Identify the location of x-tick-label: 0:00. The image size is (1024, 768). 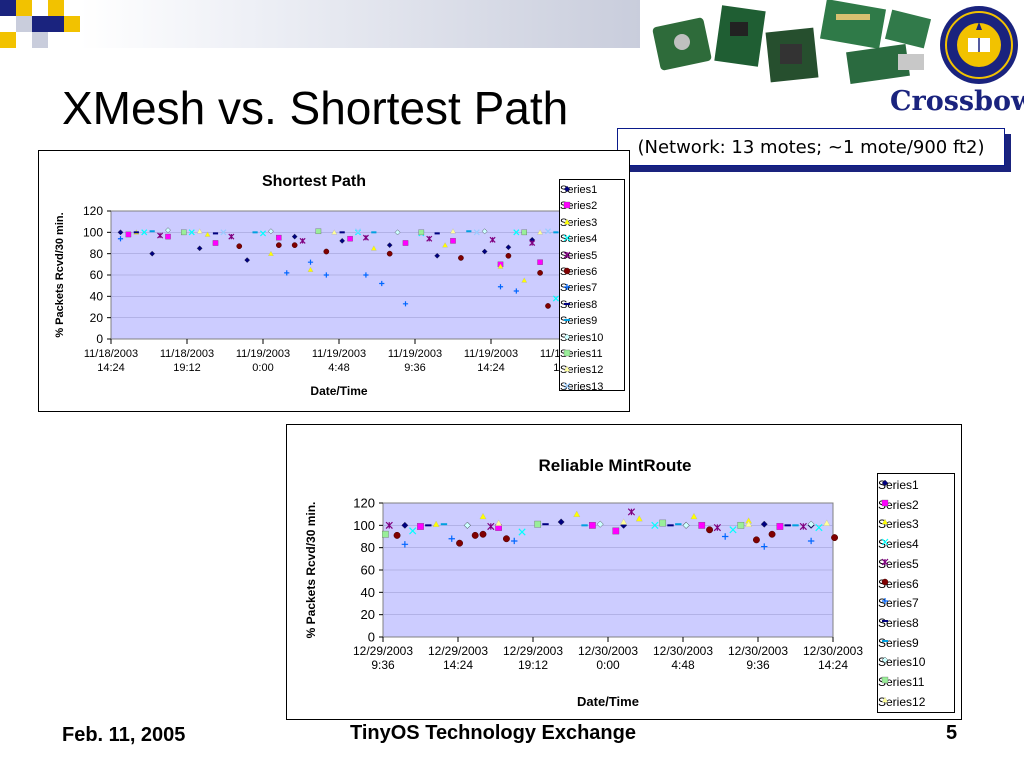
(262, 368).